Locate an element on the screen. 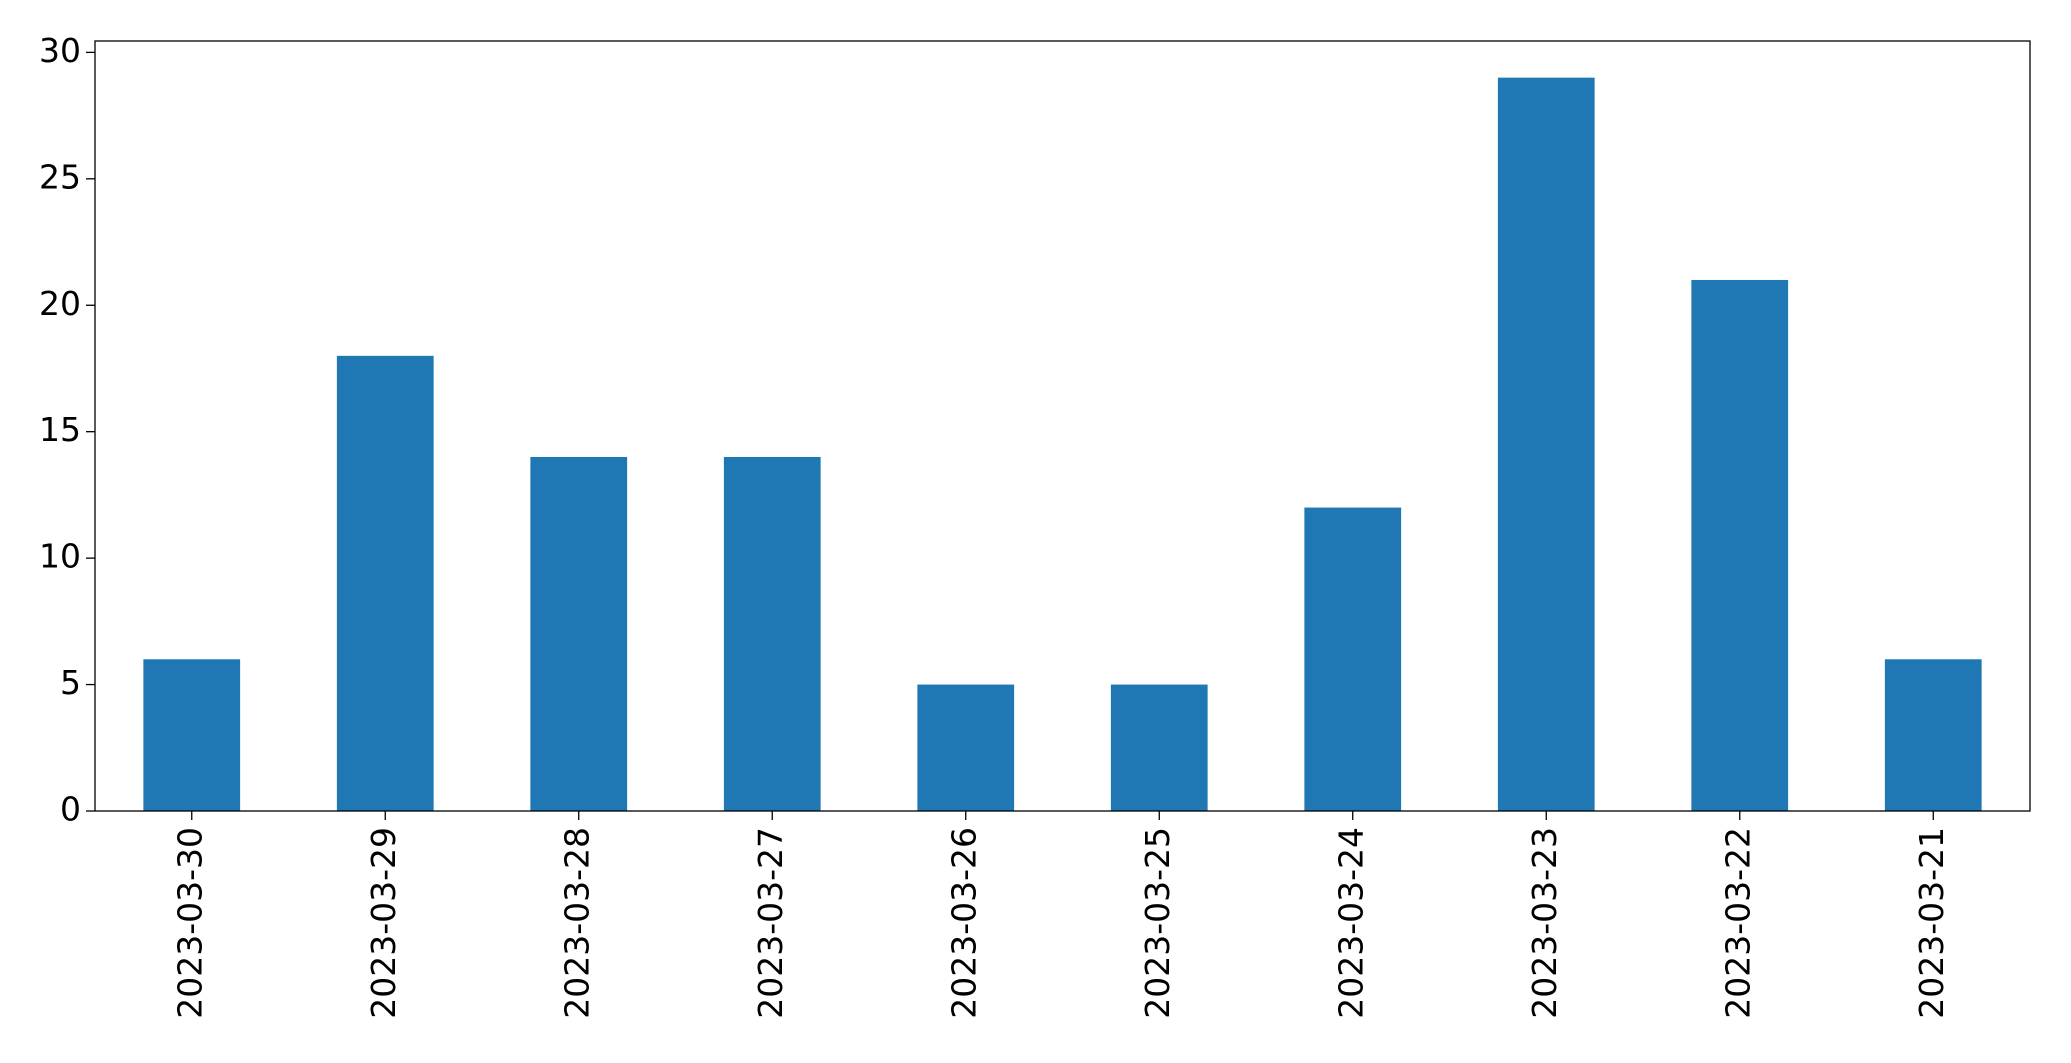 This screenshot has width=2071, height=1063. y-tick-label: 0 is located at coordinates (70, 809).